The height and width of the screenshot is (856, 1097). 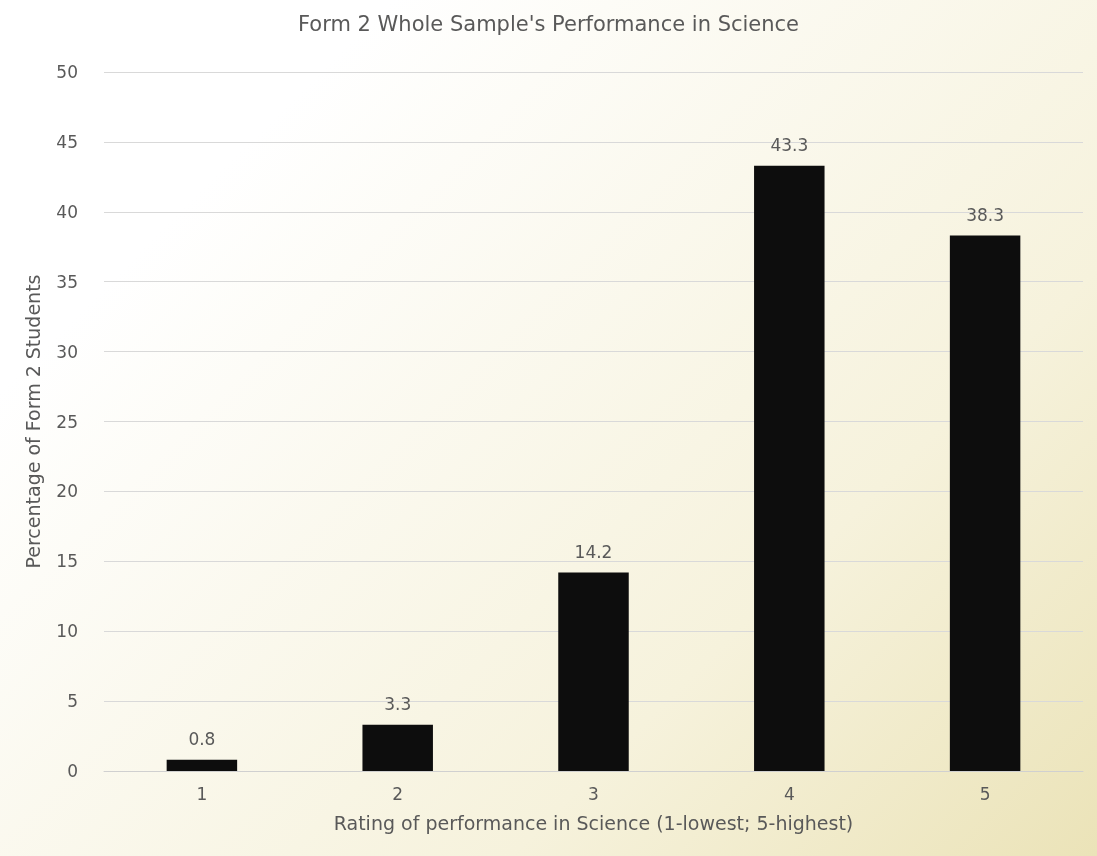 I want to click on y-tick-label: 40, so click(x=67, y=211).